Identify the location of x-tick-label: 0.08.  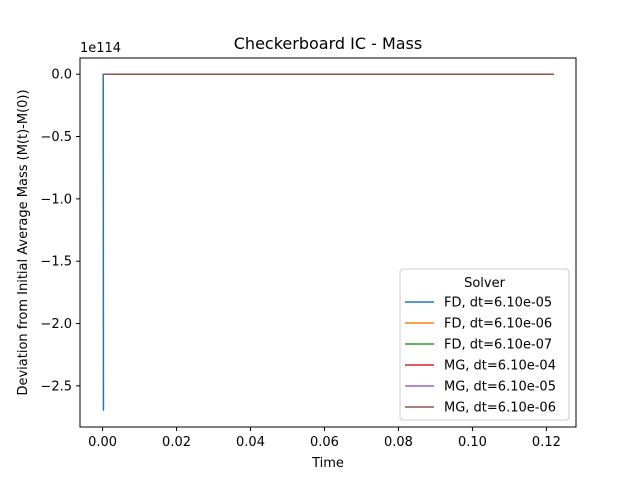
(398, 442).